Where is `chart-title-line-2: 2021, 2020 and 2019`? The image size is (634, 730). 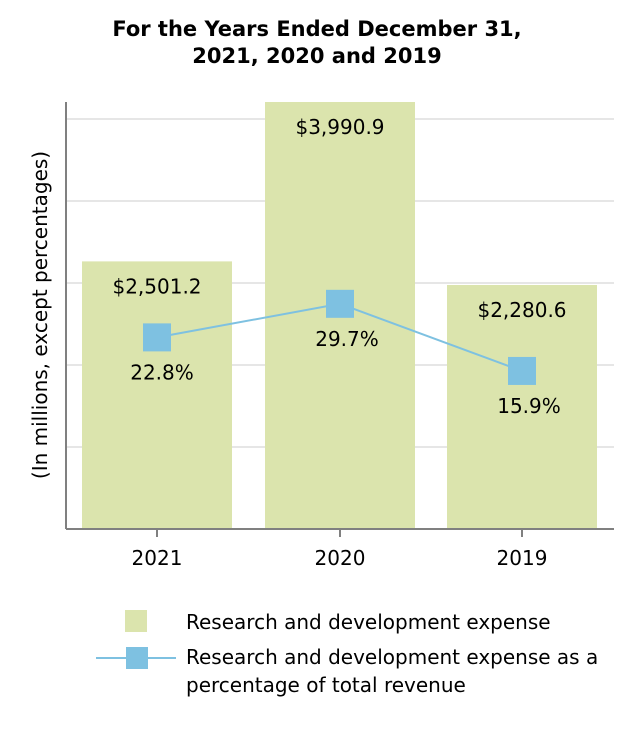
chart-title-line-2: 2021, 2020 and 2019 is located at coordinates (316, 56).